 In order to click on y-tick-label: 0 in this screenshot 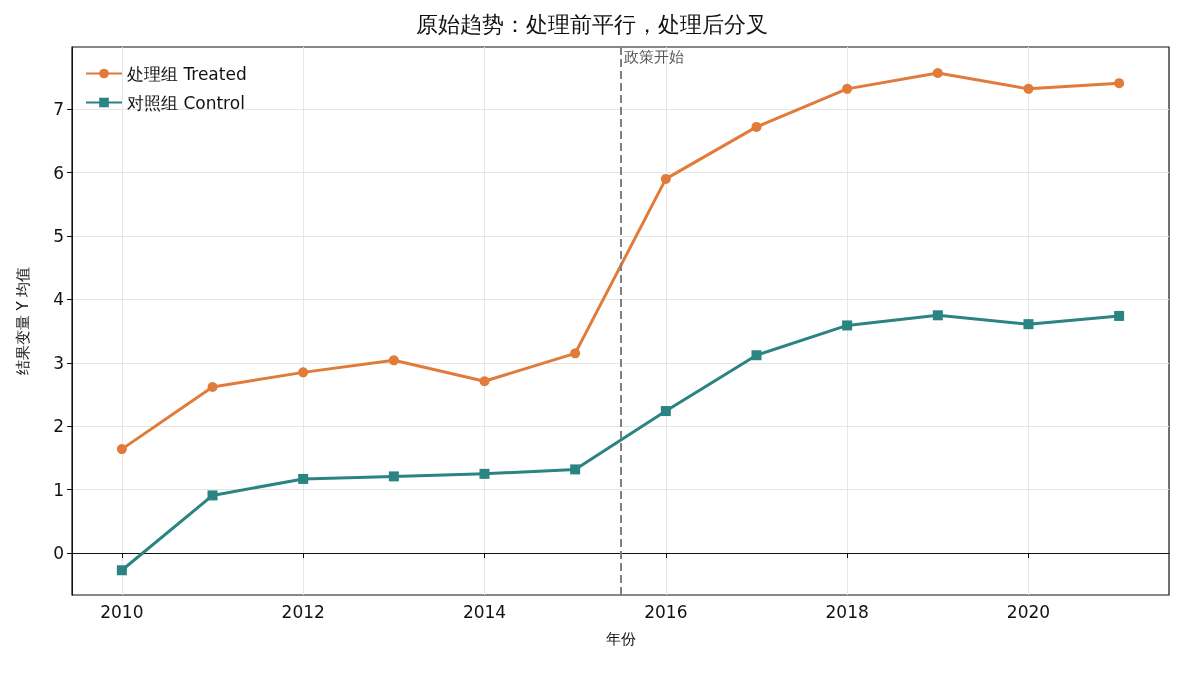, I will do `click(58, 553)`.